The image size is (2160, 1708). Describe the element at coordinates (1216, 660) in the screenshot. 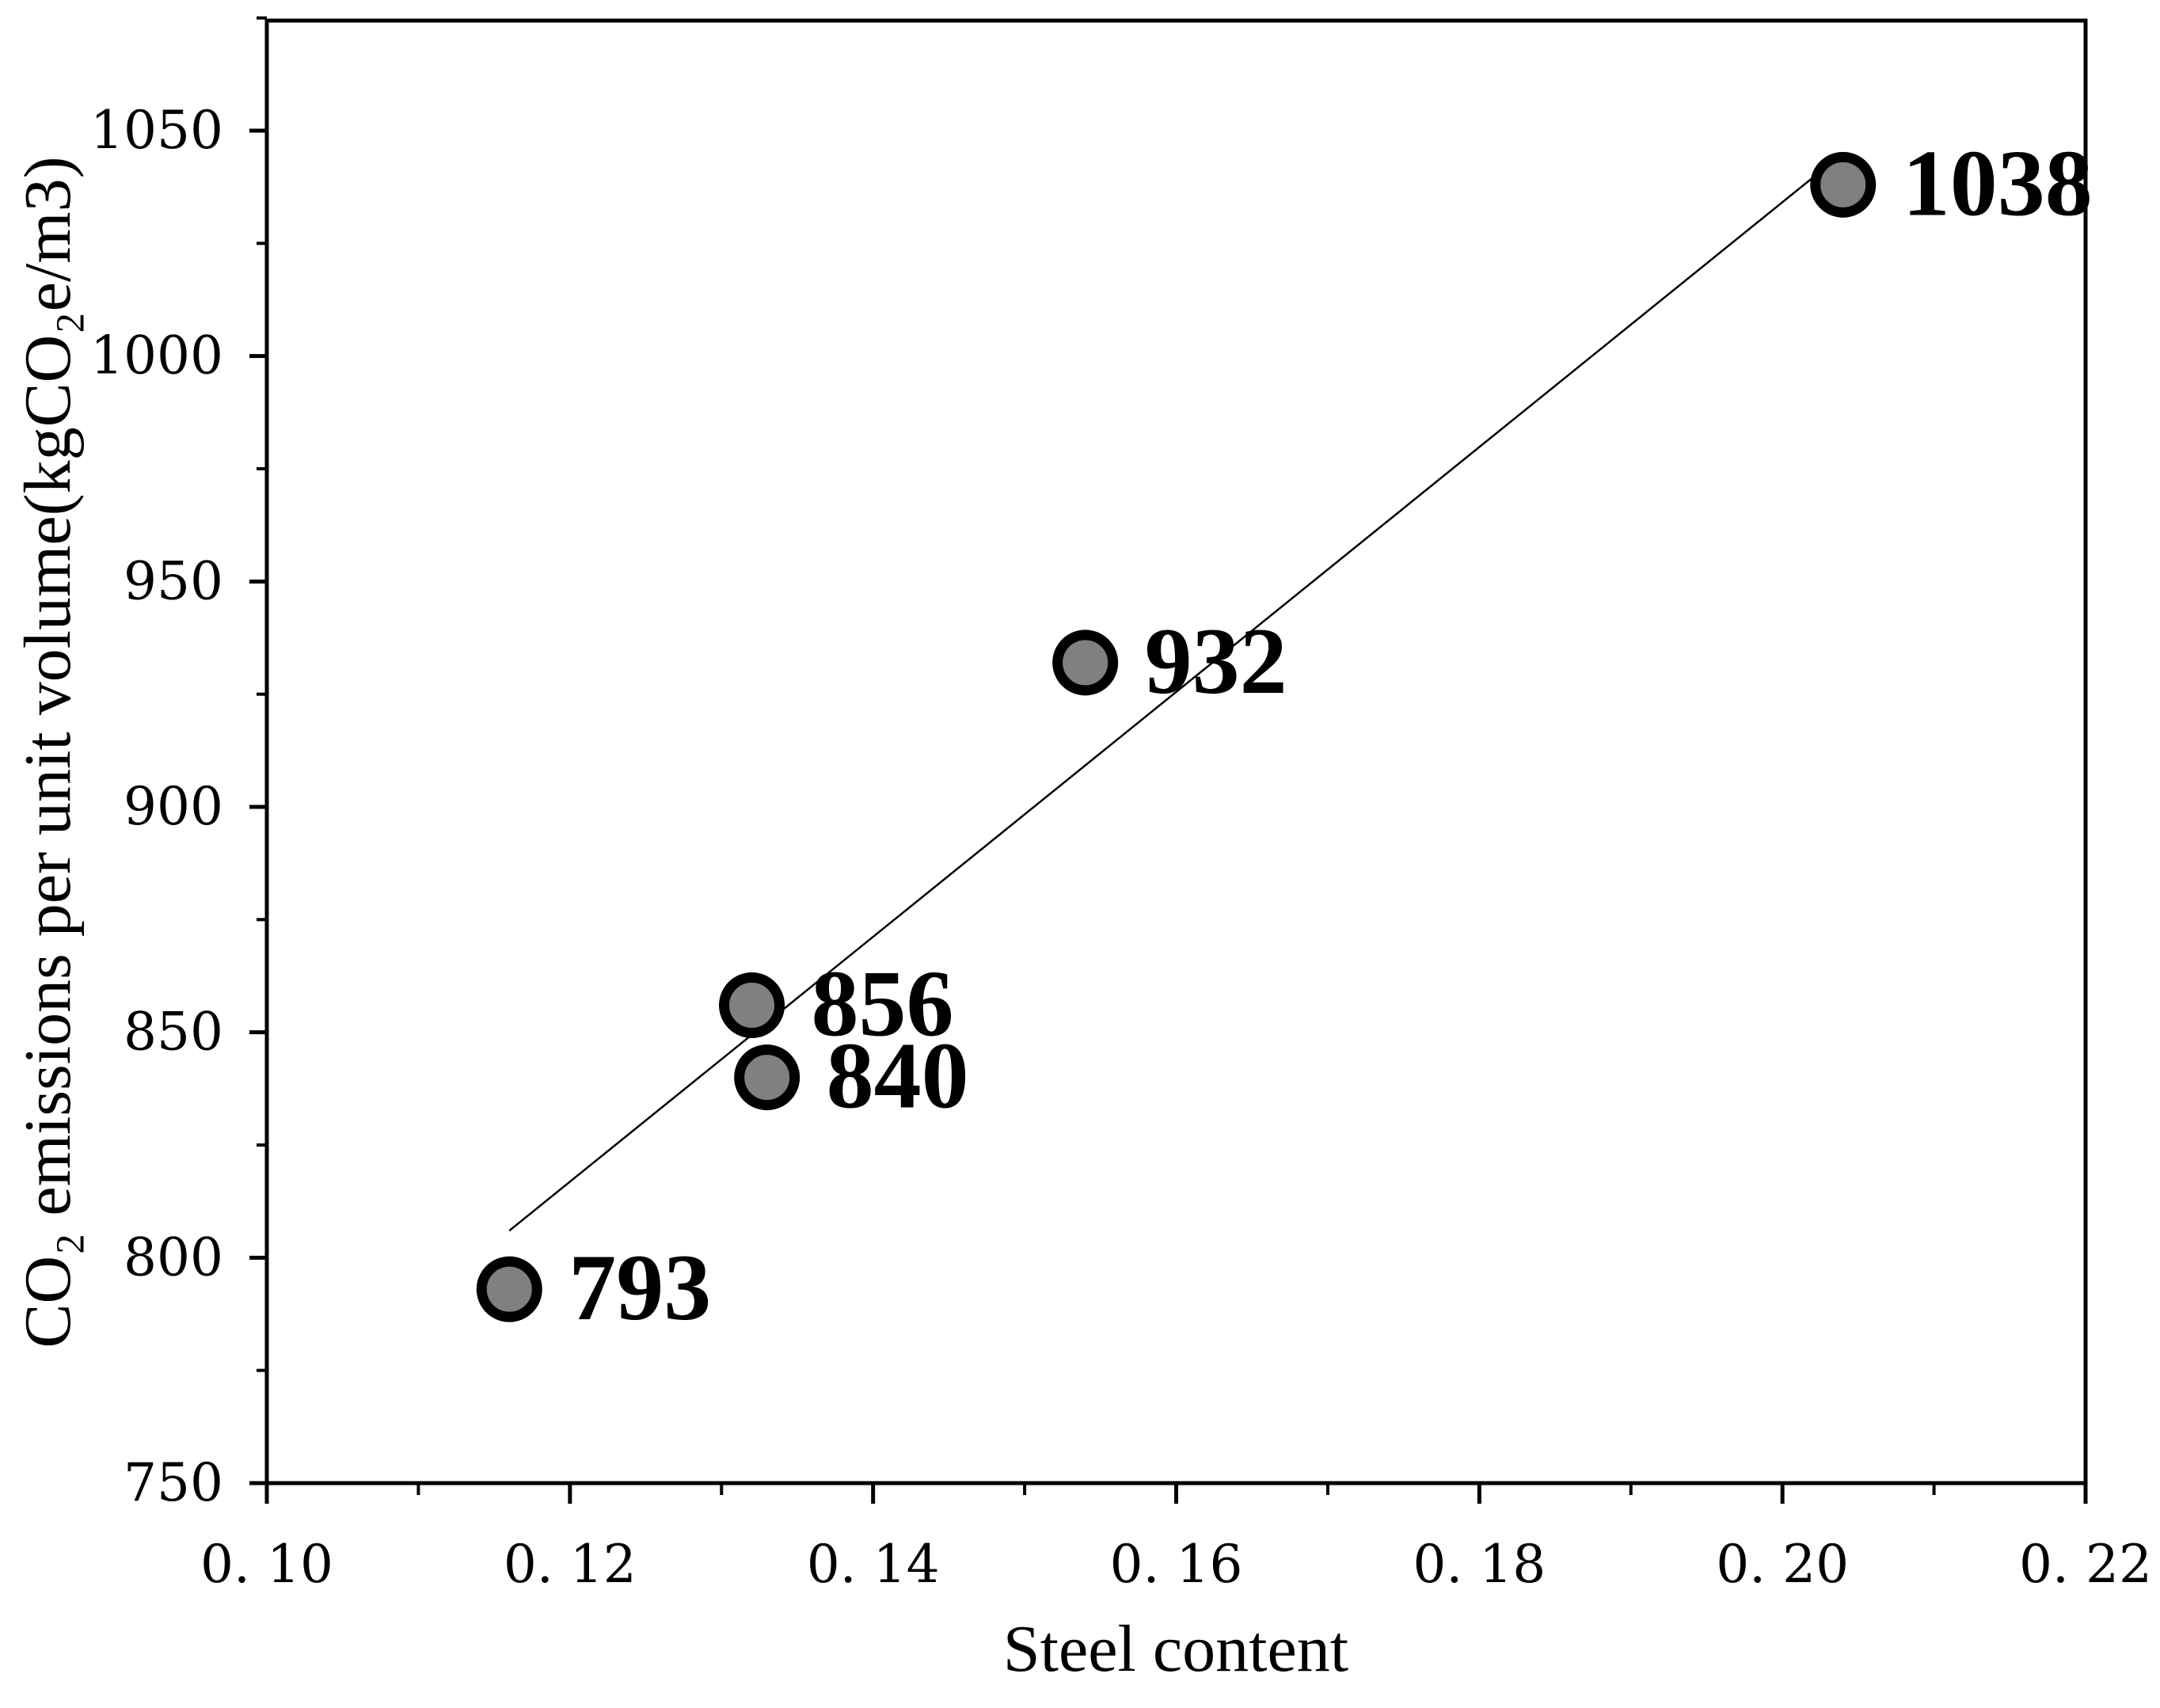

I see `data-label: 932` at that location.